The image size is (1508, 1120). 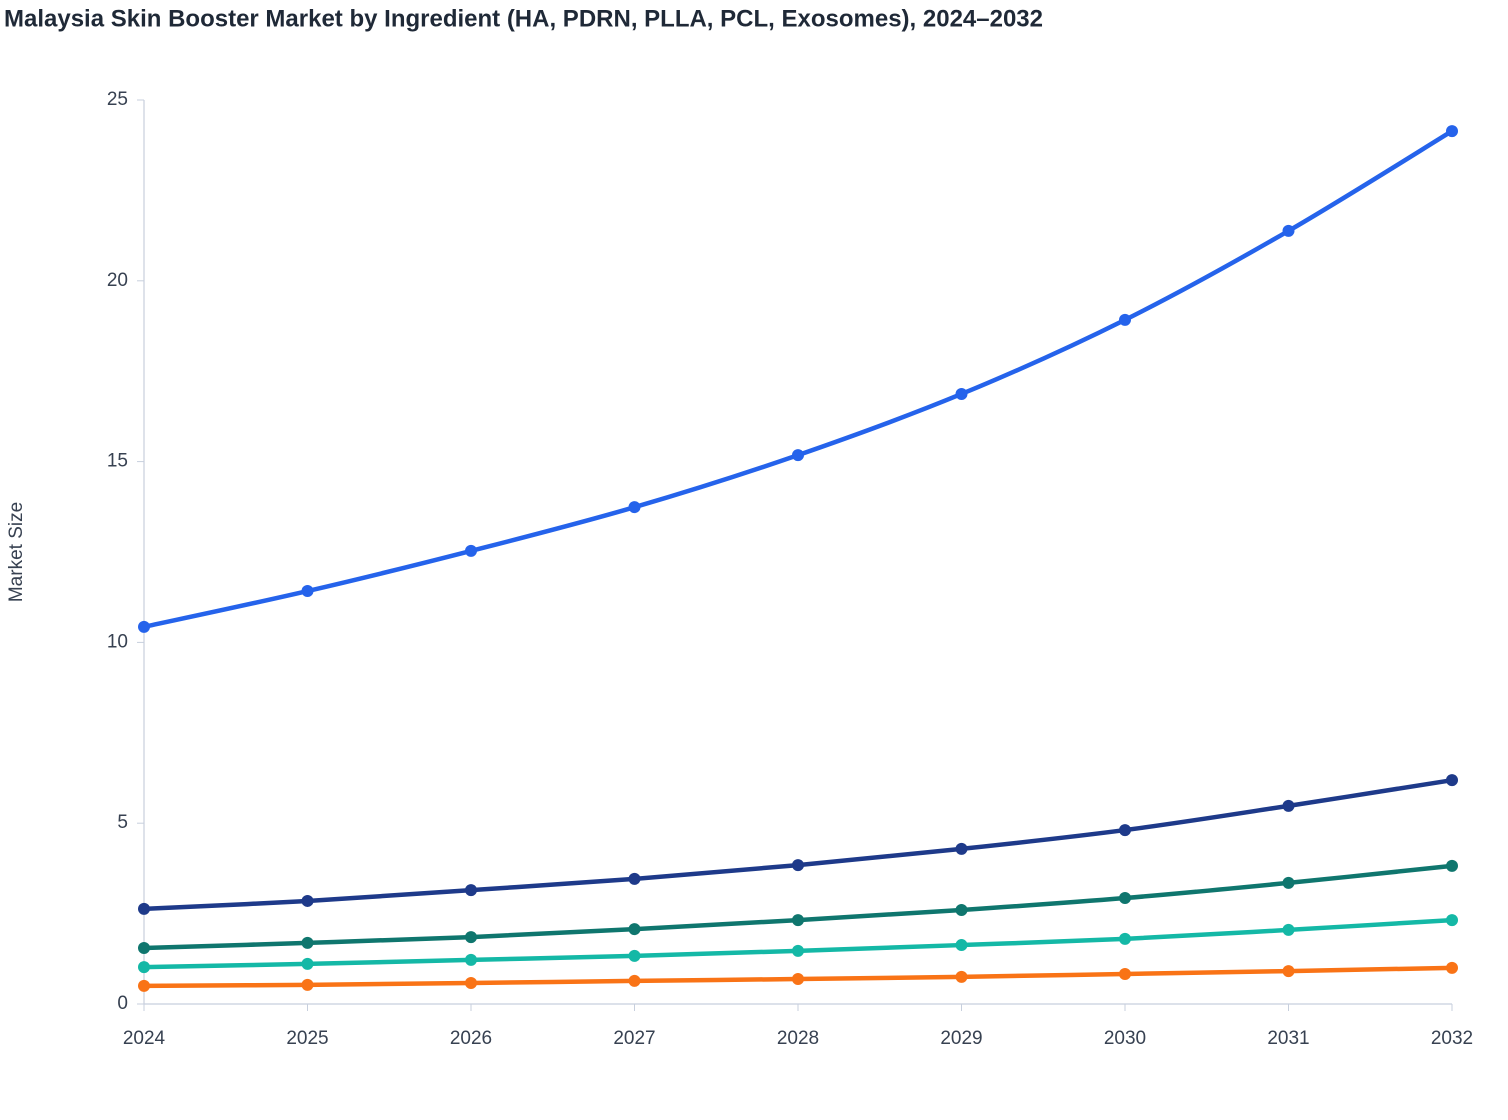 I want to click on x-tick-label: 2029, so click(x=961, y=1038).